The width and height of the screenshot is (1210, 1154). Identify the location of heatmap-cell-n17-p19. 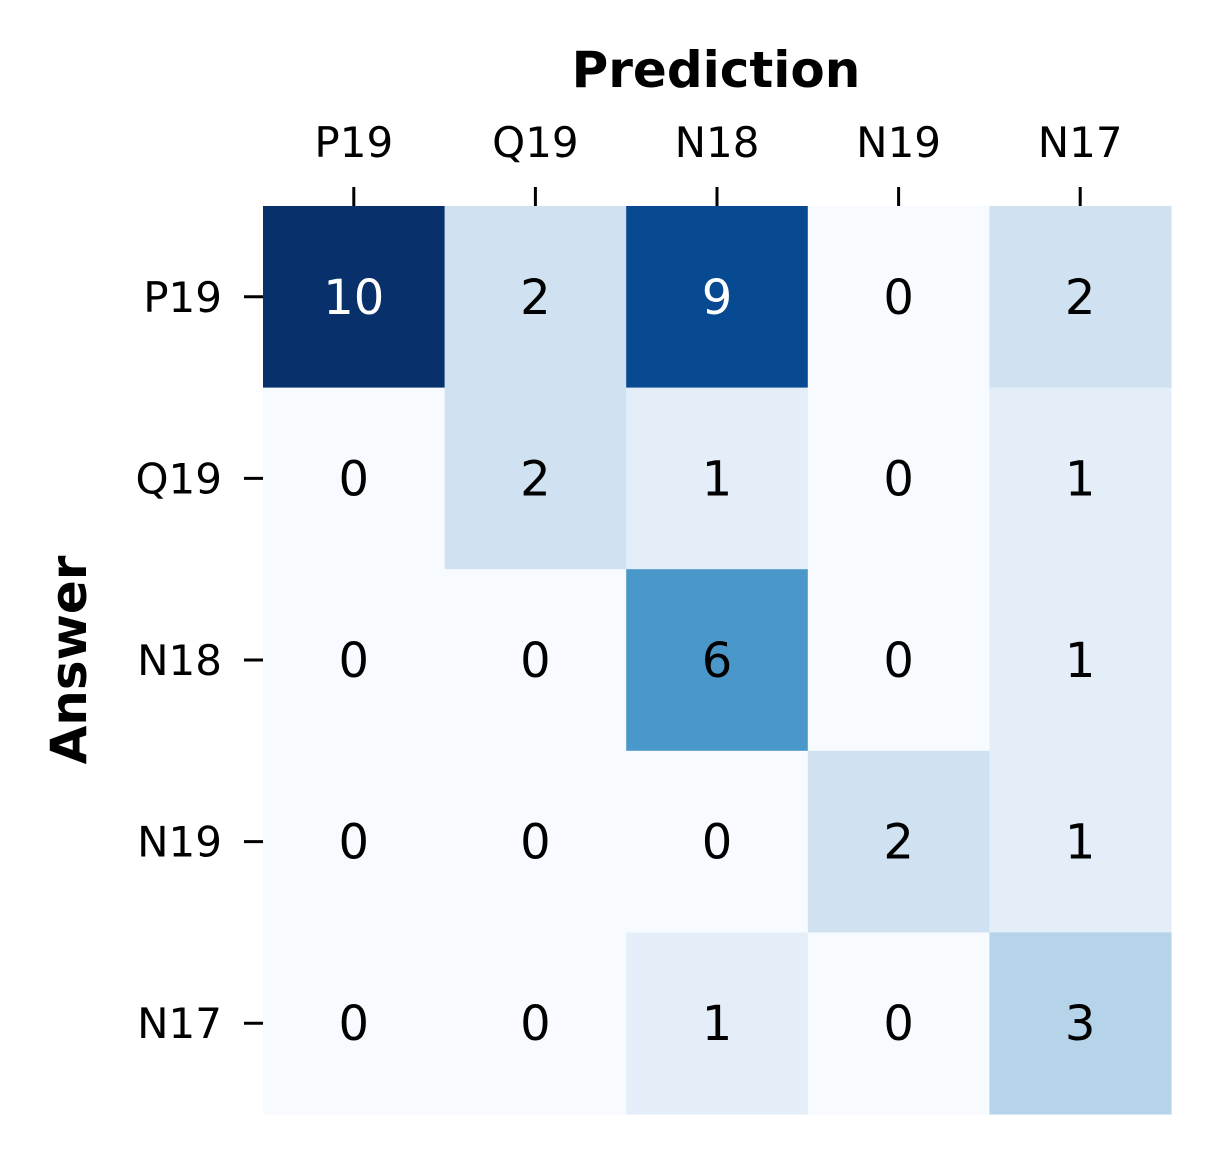
(354, 1023).